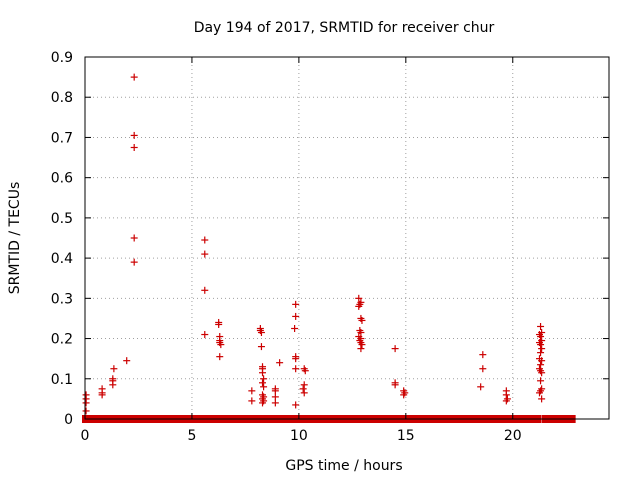 The image size is (640, 480). What do you see at coordinates (62, 259) in the screenshot?
I see `y-tick-label: 0.4` at bounding box center [62, 259].